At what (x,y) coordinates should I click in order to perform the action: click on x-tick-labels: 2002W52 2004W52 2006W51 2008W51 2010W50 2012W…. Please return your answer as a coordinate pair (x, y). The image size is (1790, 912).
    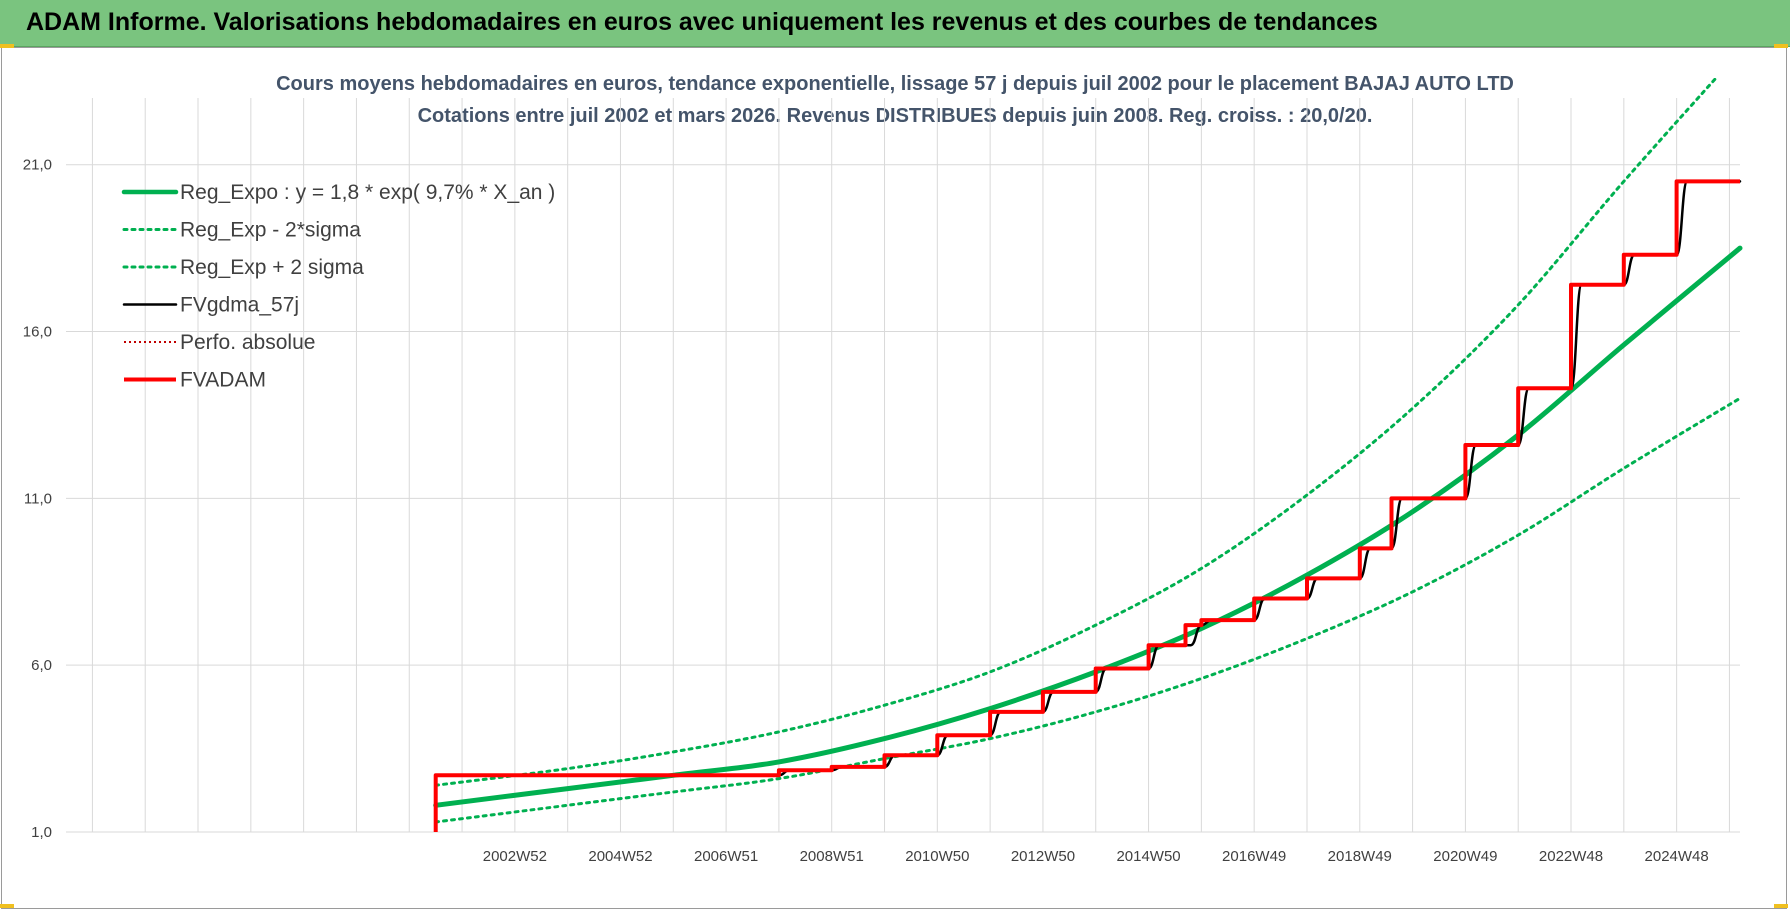
    Looking at the image, I should click on (1096, 856).